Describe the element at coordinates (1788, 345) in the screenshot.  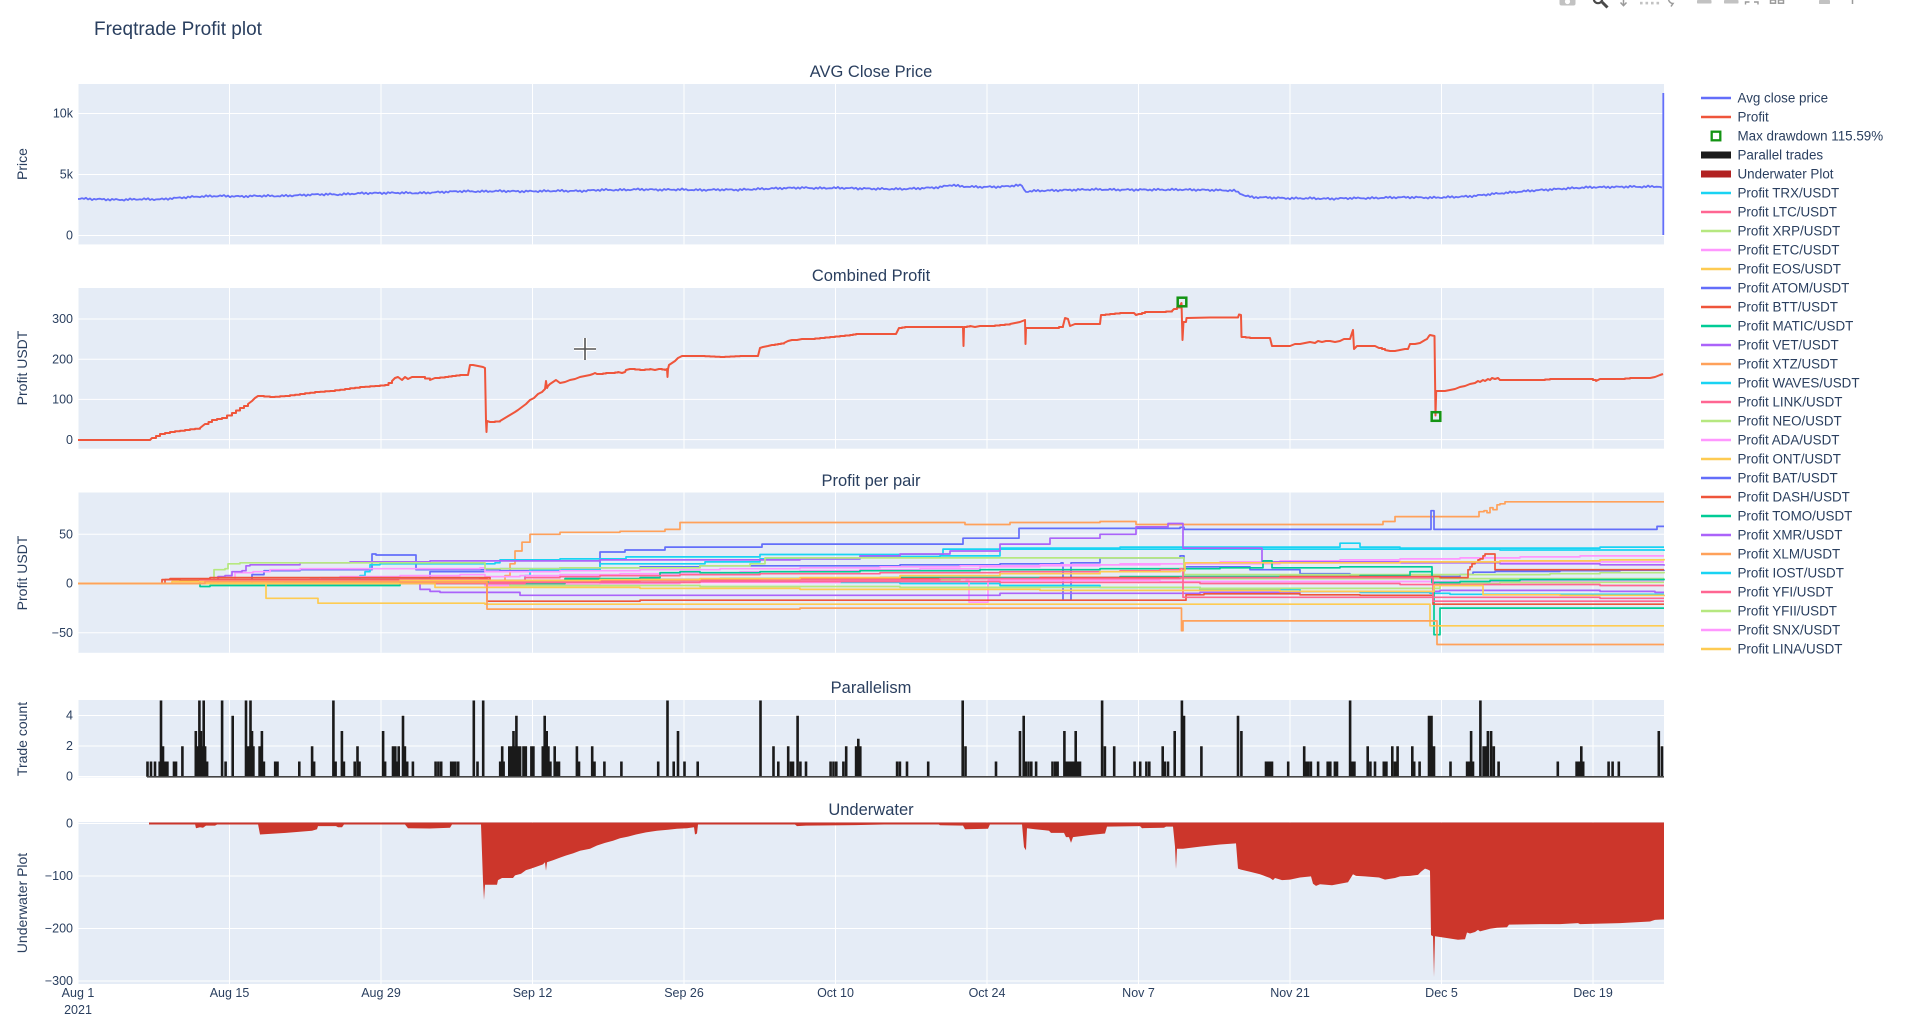
I see `svg-text: Profit VET/USDT` at that location.